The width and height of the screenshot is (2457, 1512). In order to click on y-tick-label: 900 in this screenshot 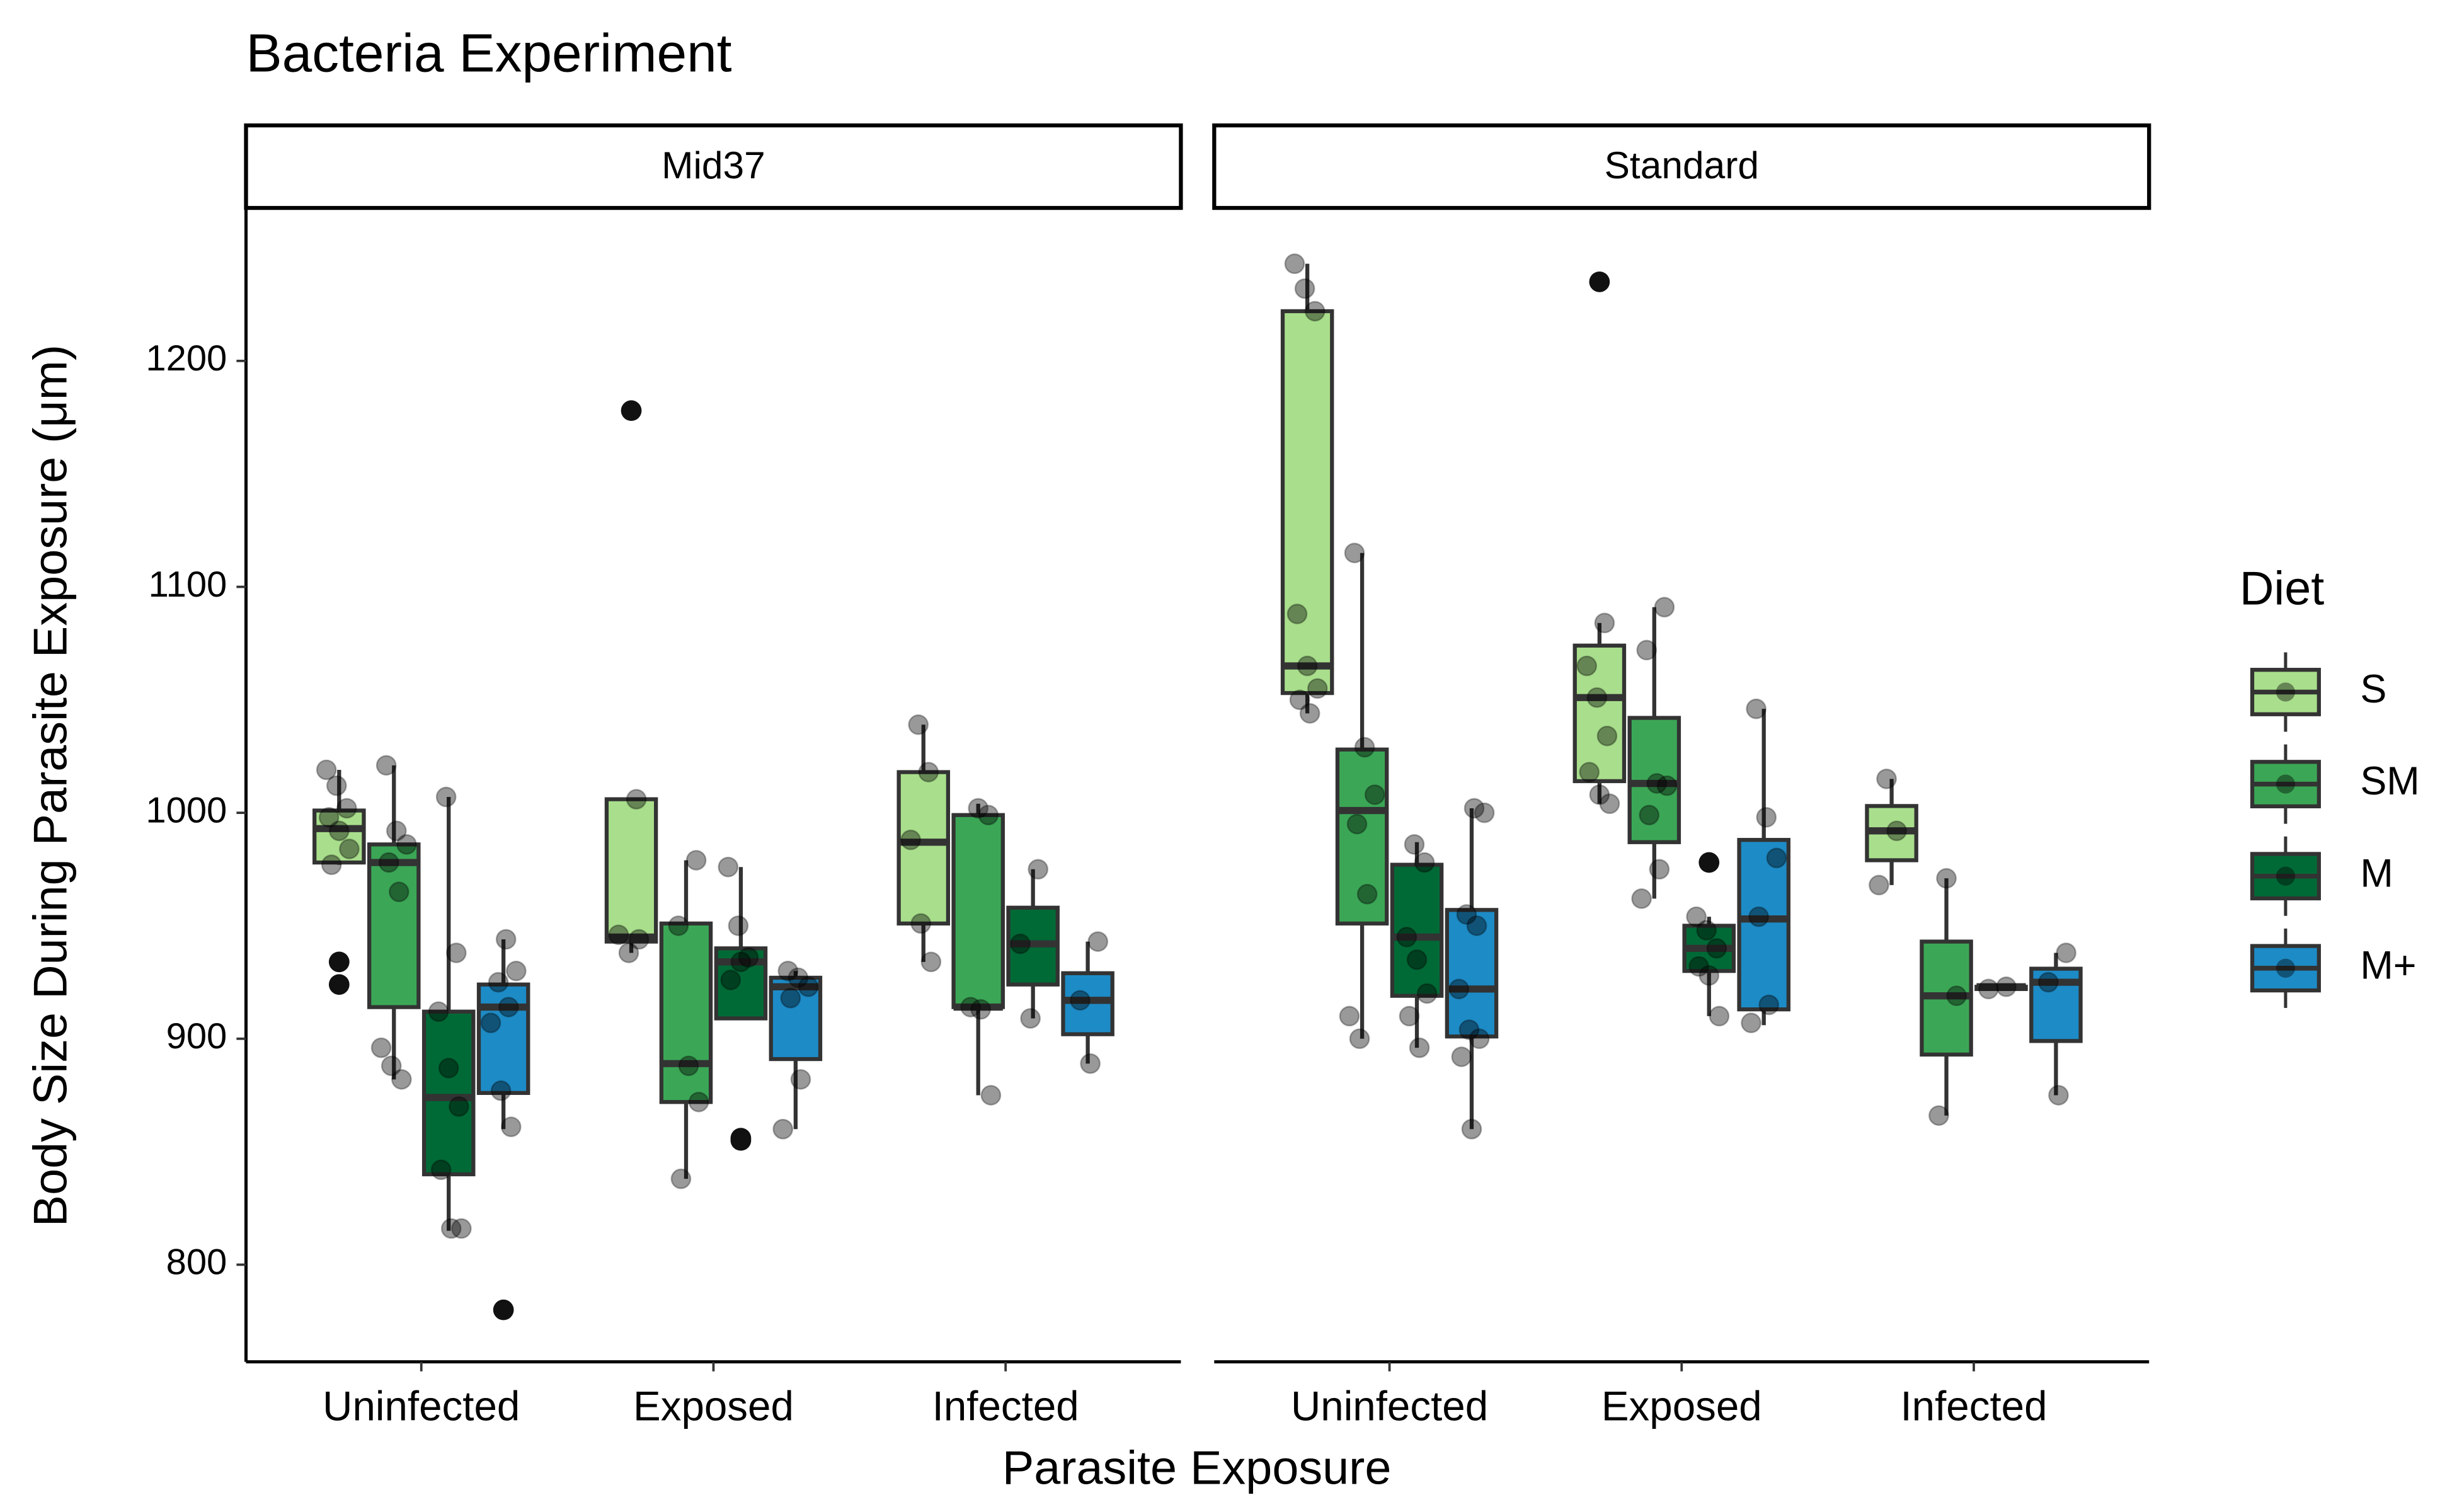, I will do `click(196, 1036)`.